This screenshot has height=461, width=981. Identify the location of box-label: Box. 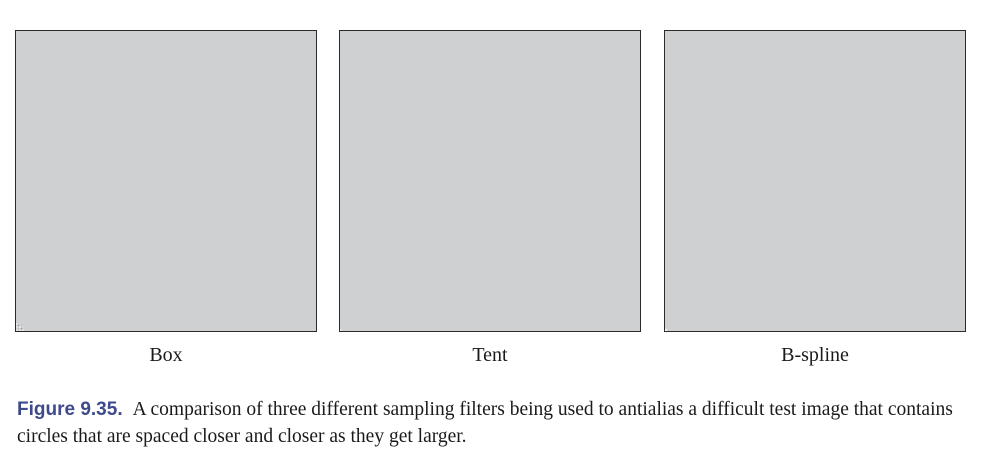
(166, 355).